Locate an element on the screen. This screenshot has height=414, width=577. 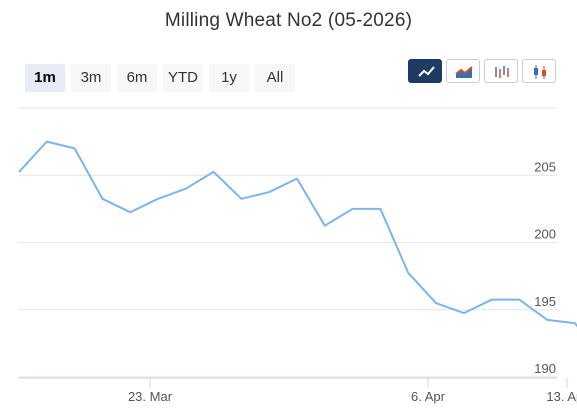
range-button-3m: 3m is located at coordinates (91, 78).